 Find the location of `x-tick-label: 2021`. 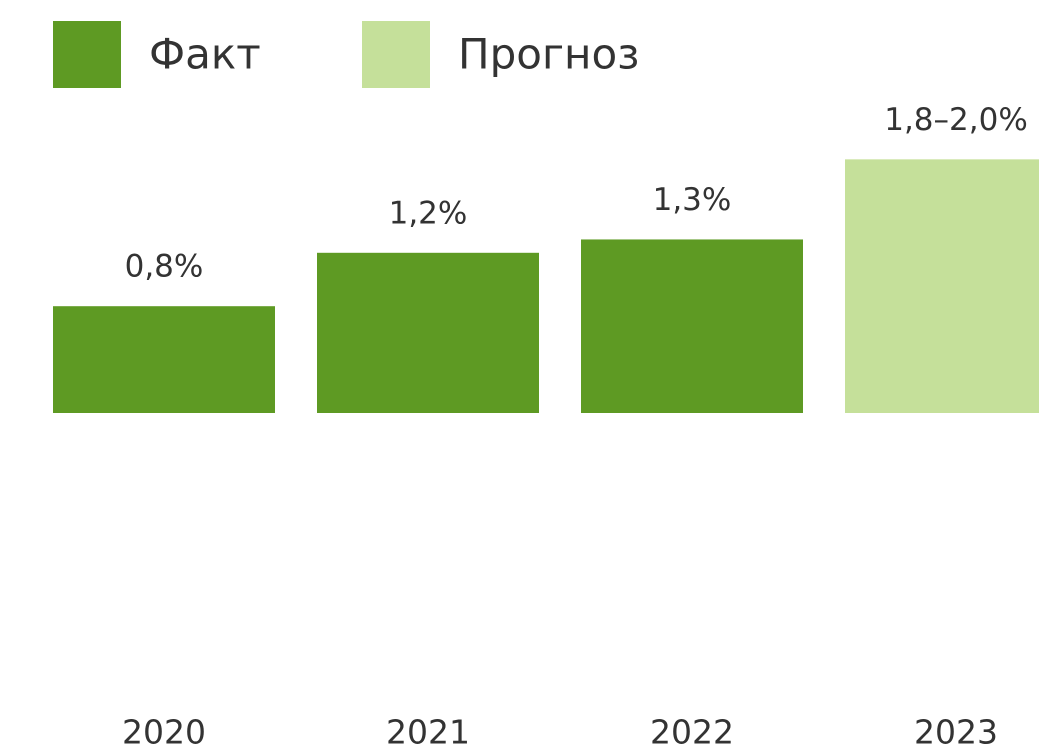

x-tick-label: 2021 is located at coordinates (428, 730).